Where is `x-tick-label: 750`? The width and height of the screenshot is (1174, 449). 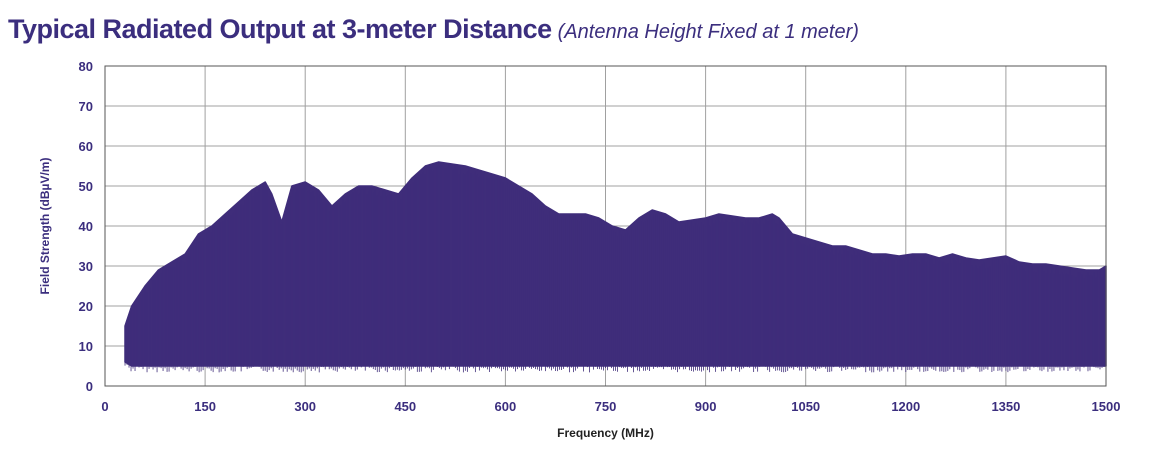
x-tick-label: 750 is located at coordinates (606, 406).